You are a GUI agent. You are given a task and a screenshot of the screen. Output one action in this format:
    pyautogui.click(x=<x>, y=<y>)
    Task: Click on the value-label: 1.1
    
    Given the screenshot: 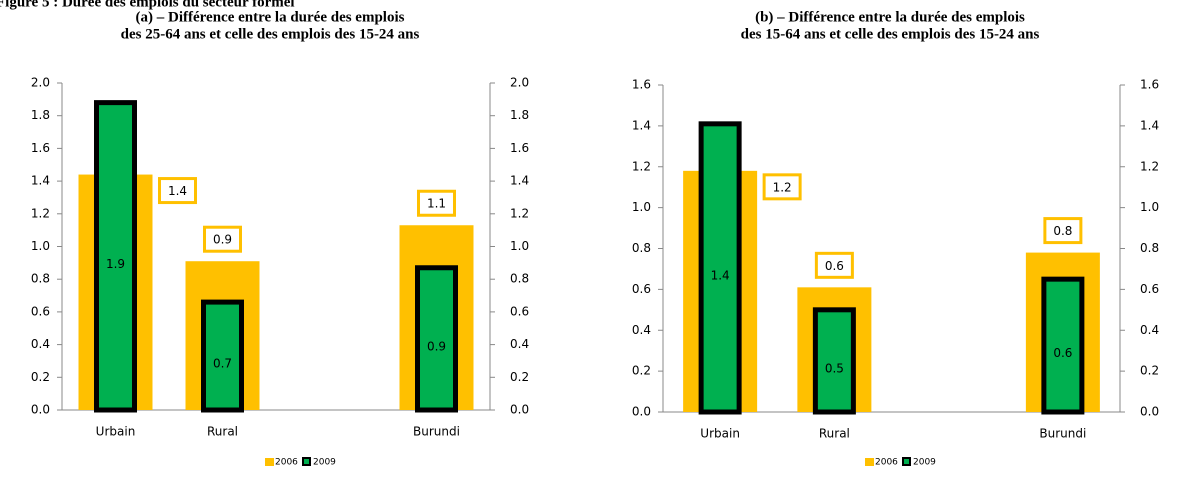 What is the action you would take?
    pyautogui.click(x=436, y=204)
    